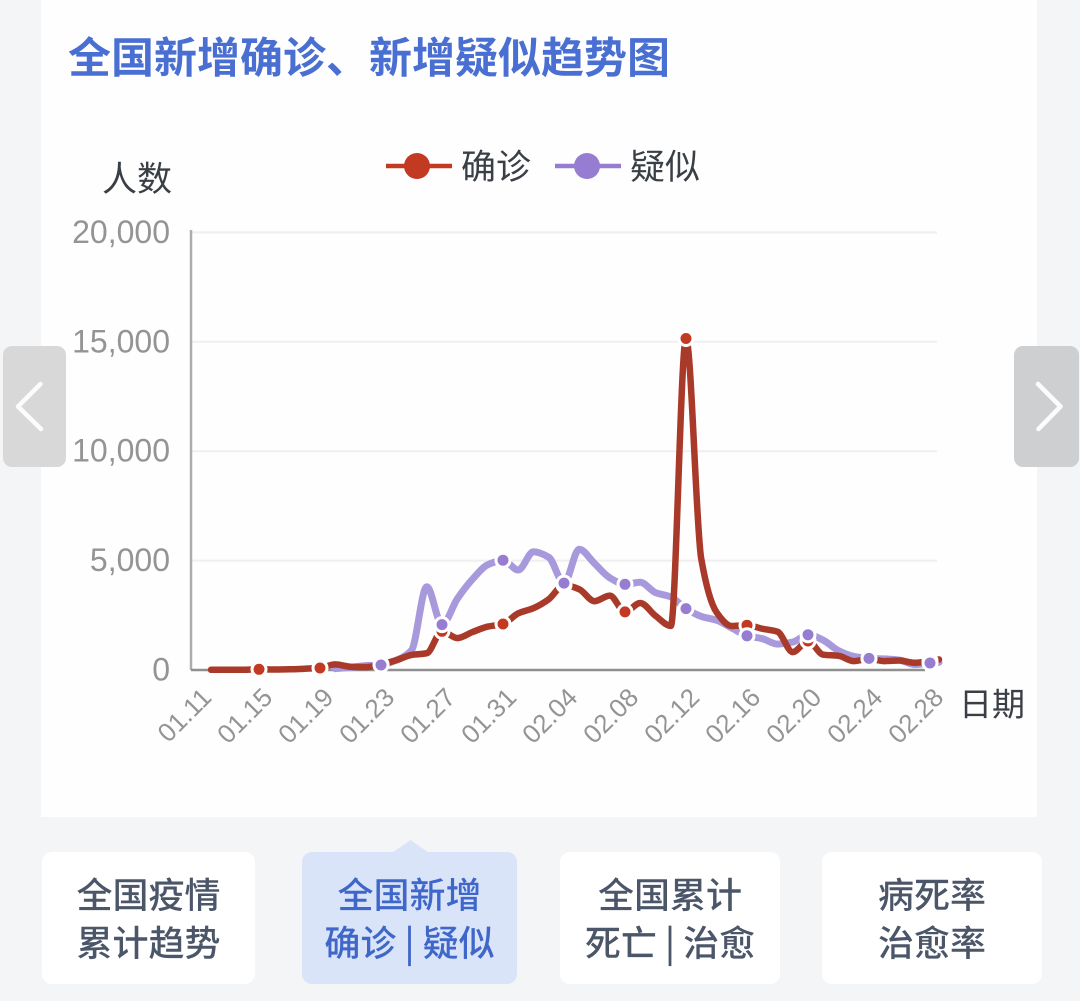 The width and height of the screenshot is (1080, 1001). I want to click on svg-text: 5,000, so click(130, 560).